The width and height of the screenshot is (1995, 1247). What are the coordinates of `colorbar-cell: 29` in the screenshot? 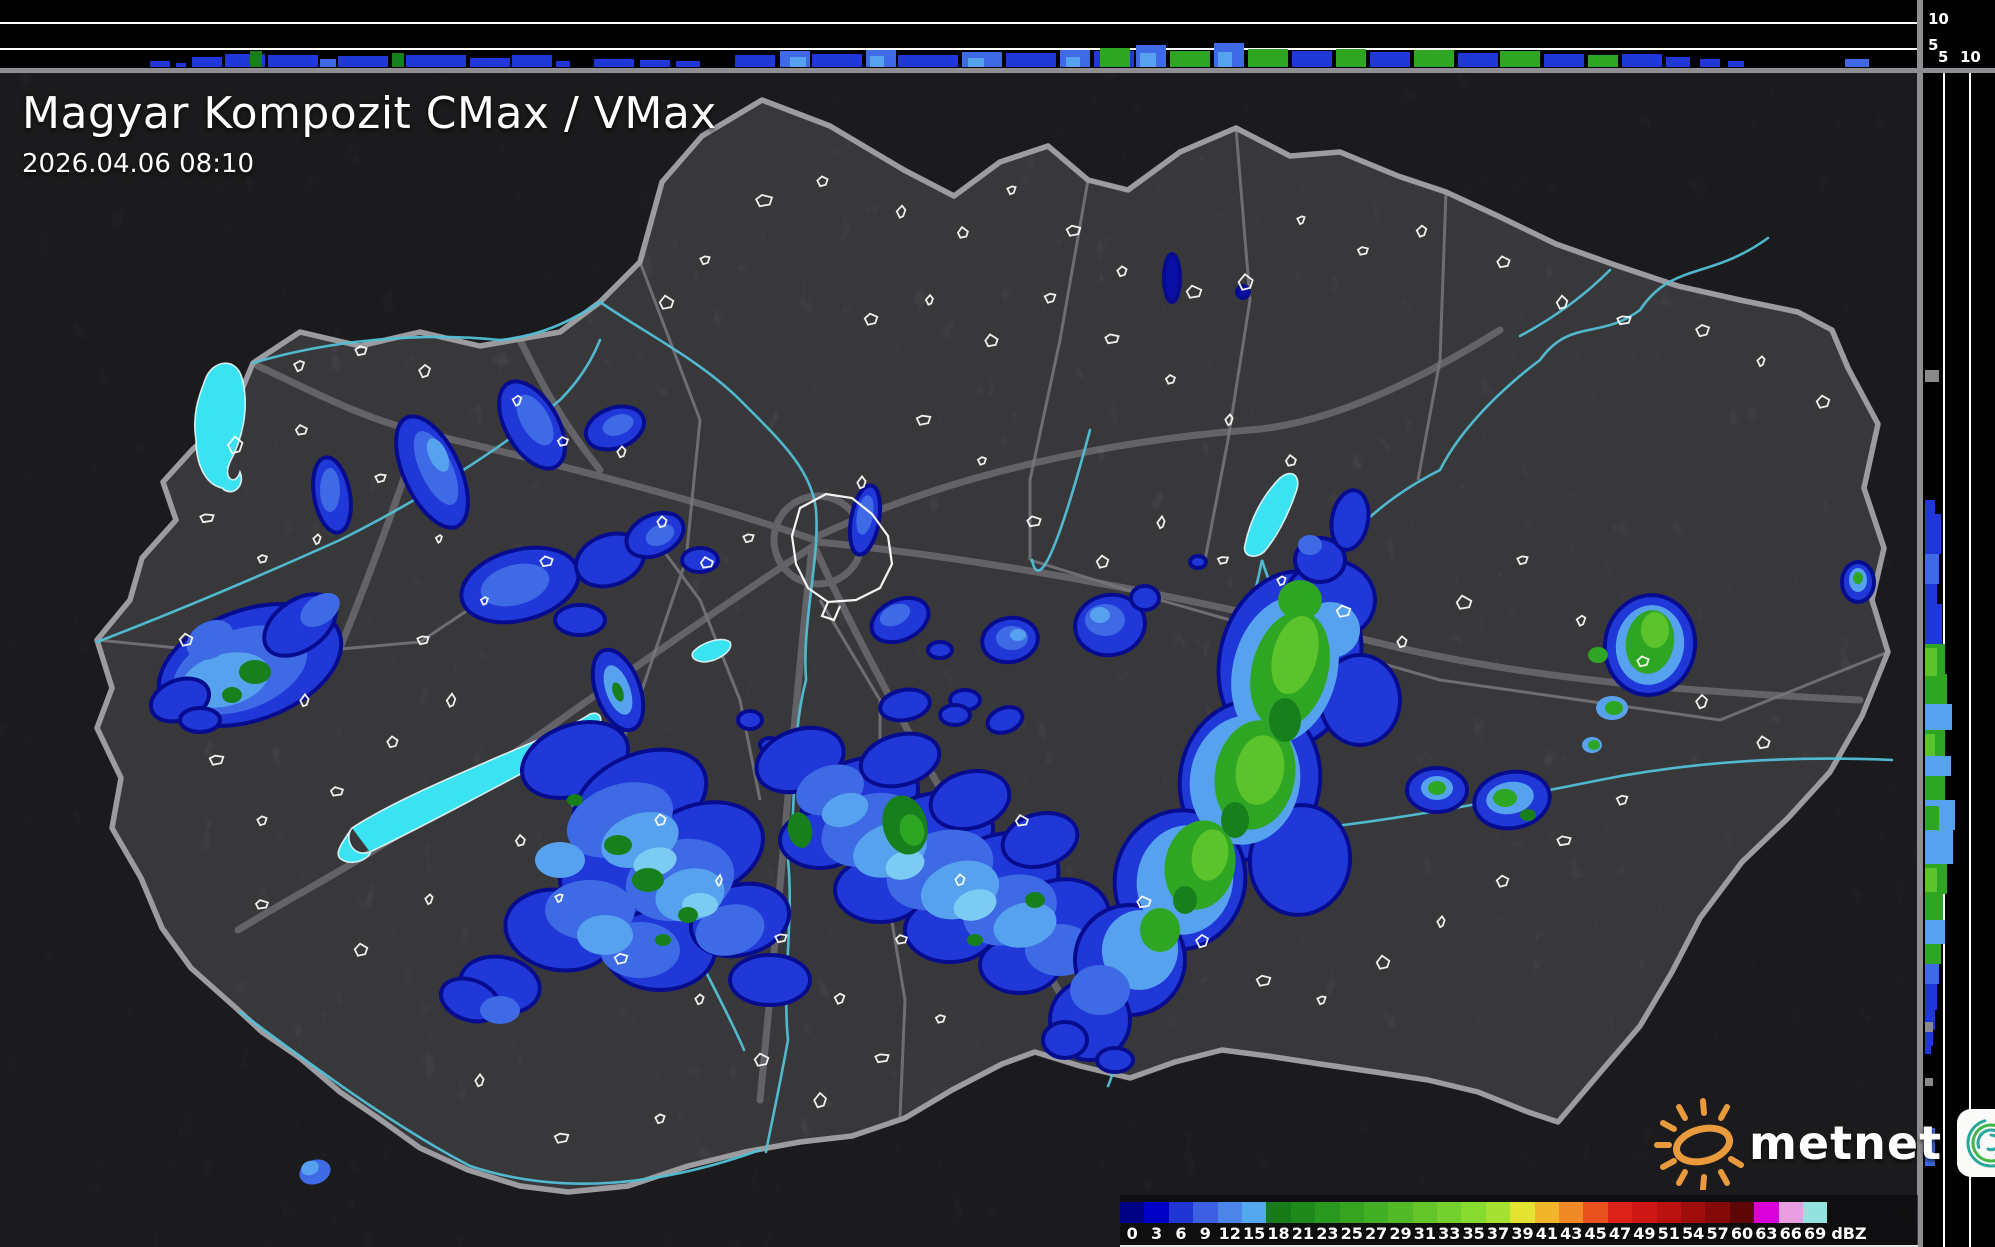 It's located at (1400, 1219).